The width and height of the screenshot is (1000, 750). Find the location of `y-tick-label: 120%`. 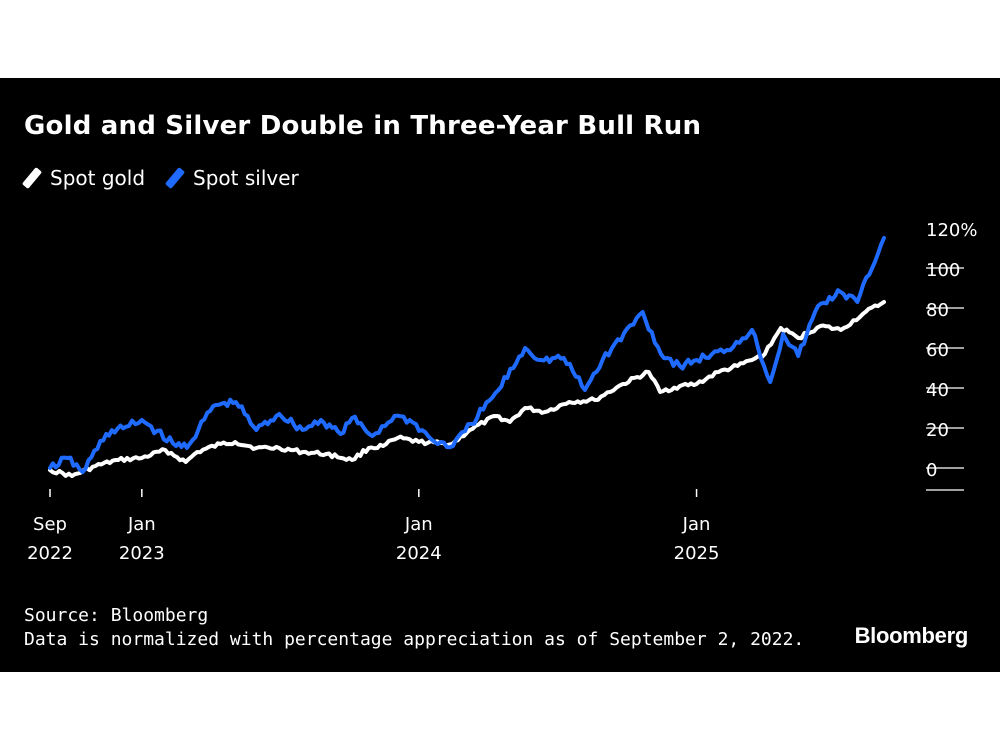

y-tick-label: 120% is located at coordinates (951, 230).